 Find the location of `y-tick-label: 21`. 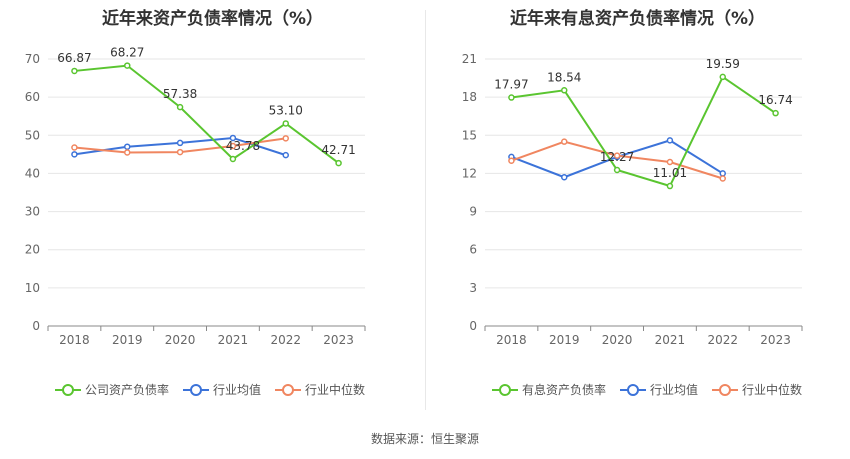

y-tick-label: 21 is located at coordinates (469, 59).